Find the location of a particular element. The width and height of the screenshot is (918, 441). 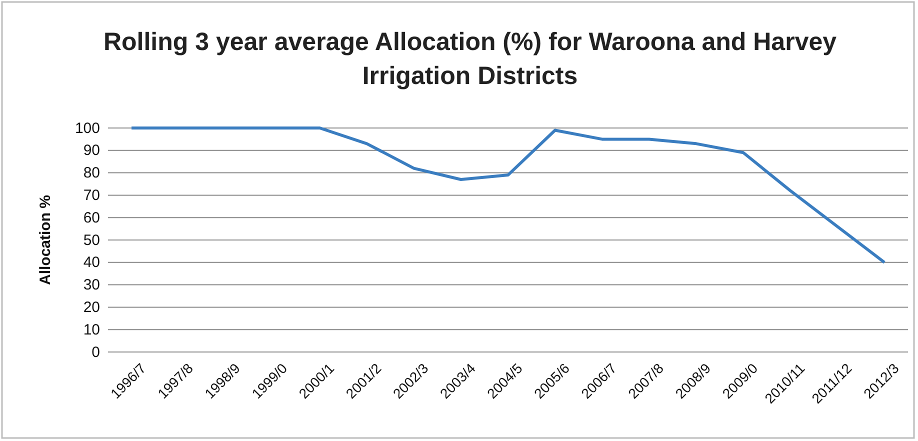

y-tick-label: 60 is located at coordinates (91, 217).